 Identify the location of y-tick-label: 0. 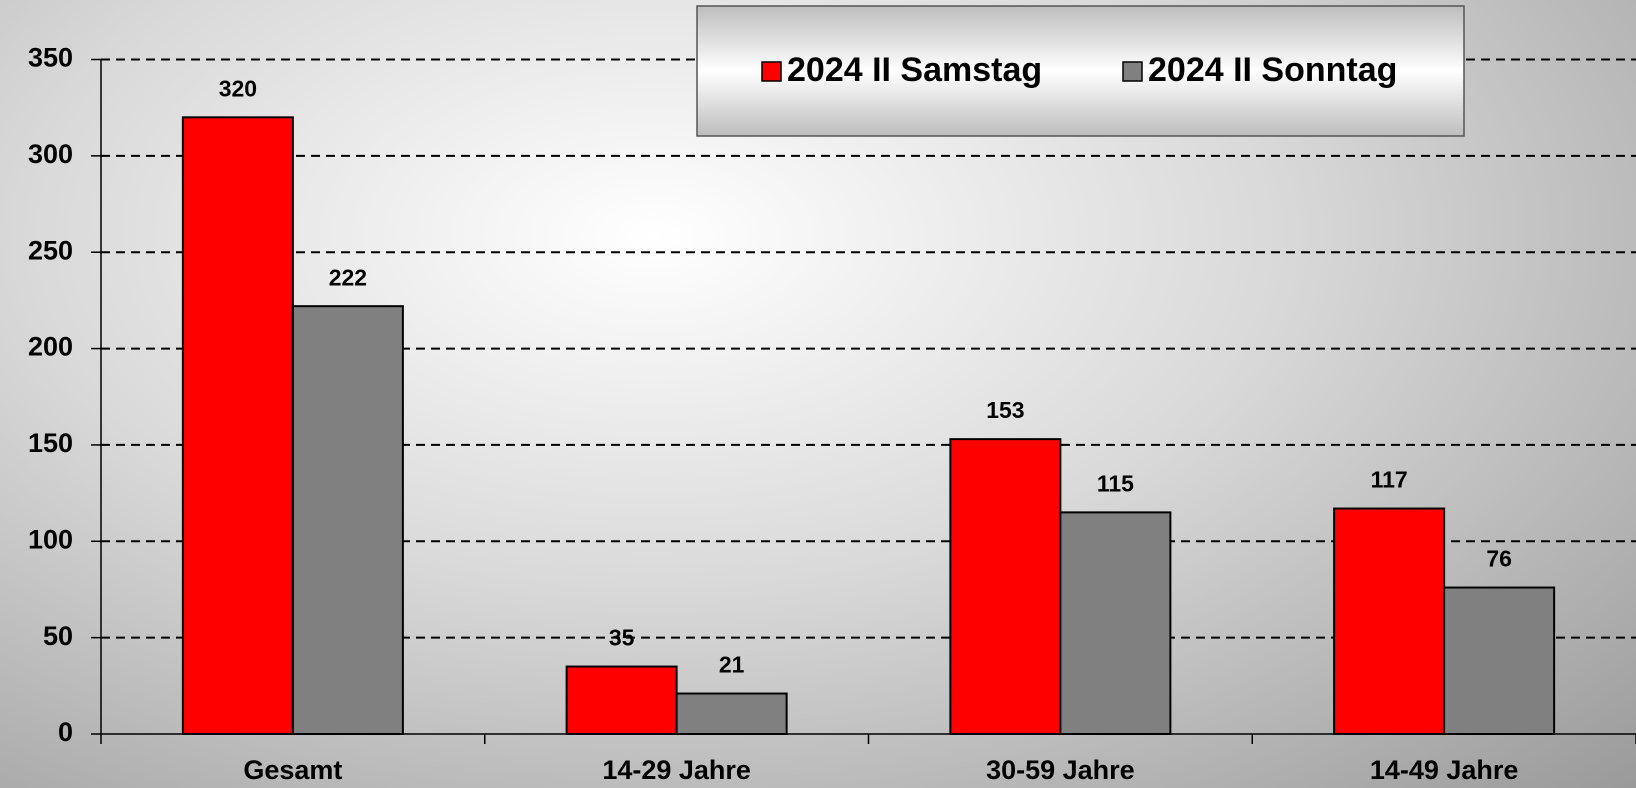
(65, 732).